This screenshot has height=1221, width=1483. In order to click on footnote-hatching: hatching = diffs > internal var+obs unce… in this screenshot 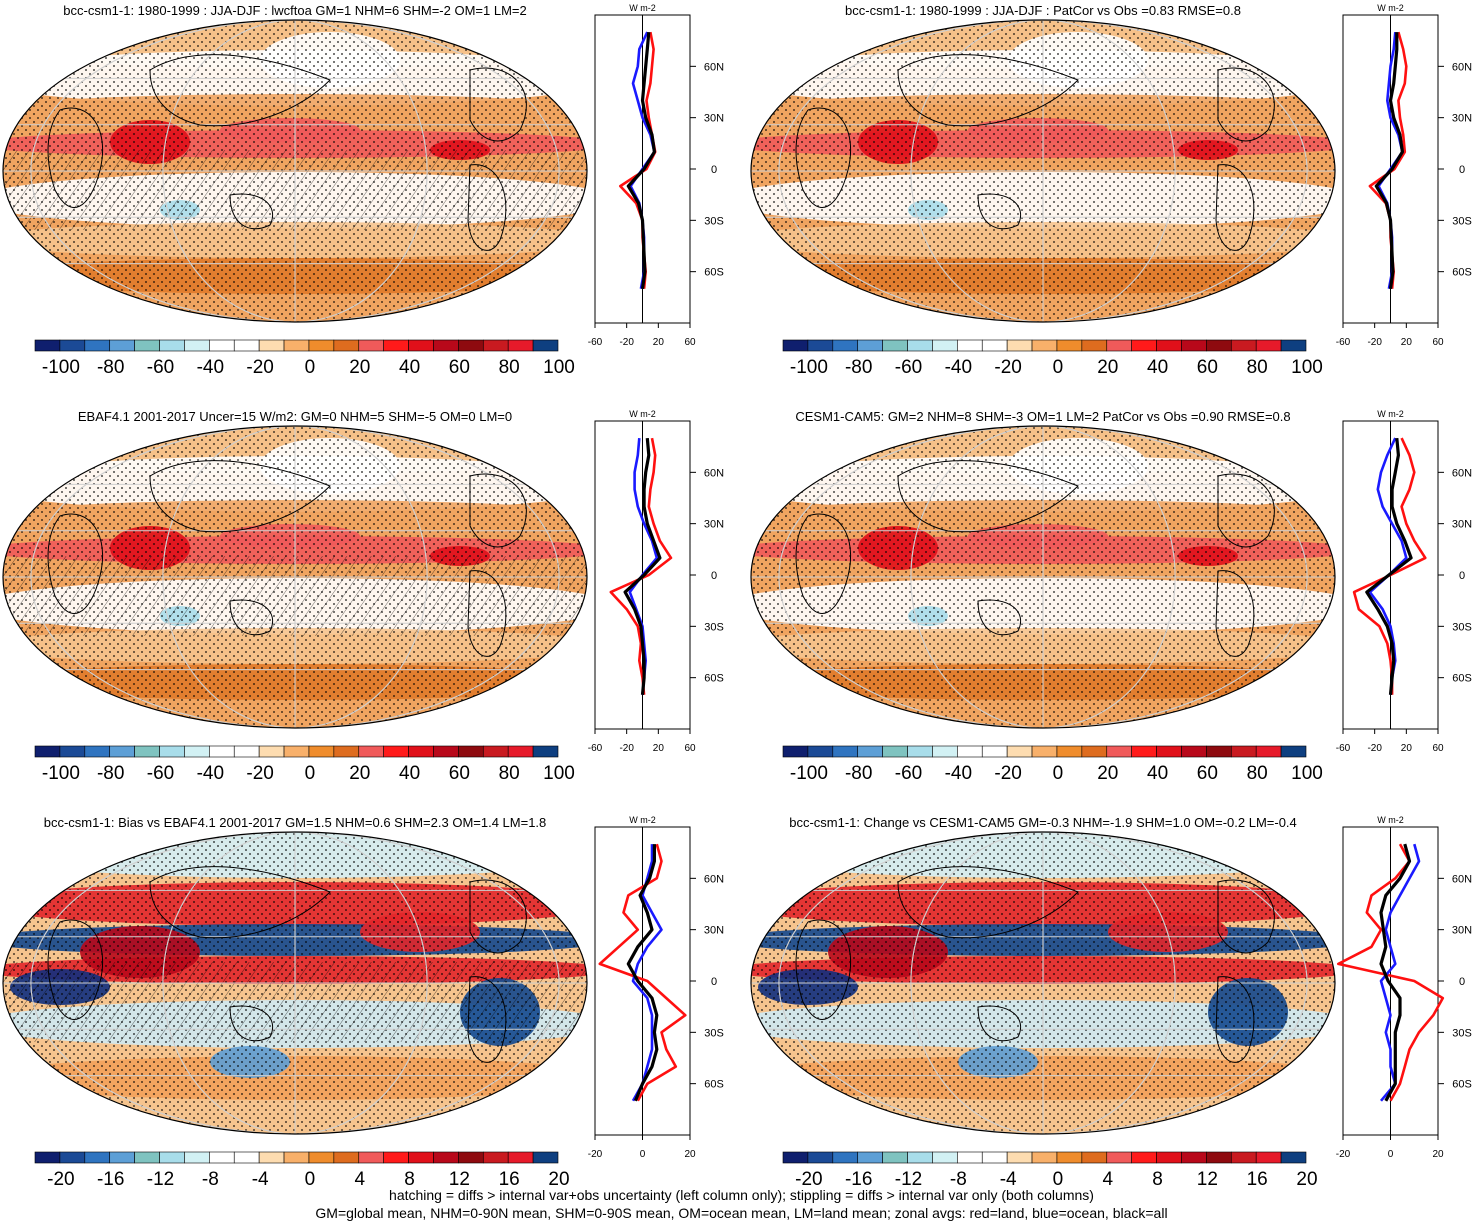, I will do `click(741, 1195)`.